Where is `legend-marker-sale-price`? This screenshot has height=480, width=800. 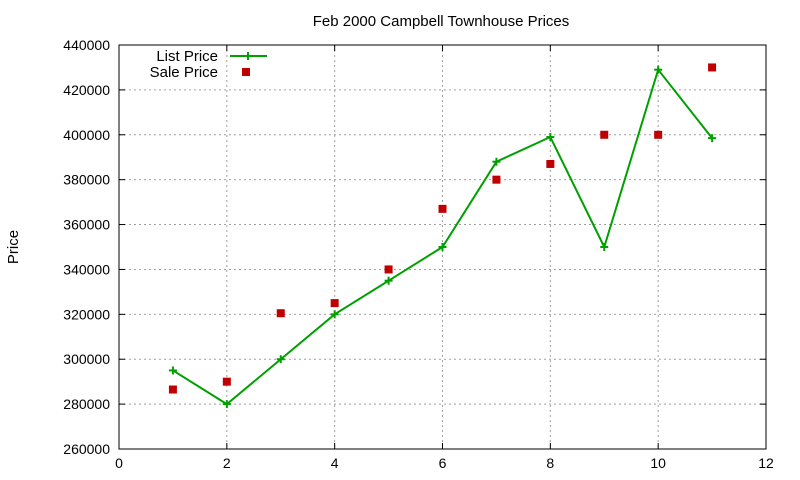 legend-marker-sale-price is located at coordinates (246, 72).